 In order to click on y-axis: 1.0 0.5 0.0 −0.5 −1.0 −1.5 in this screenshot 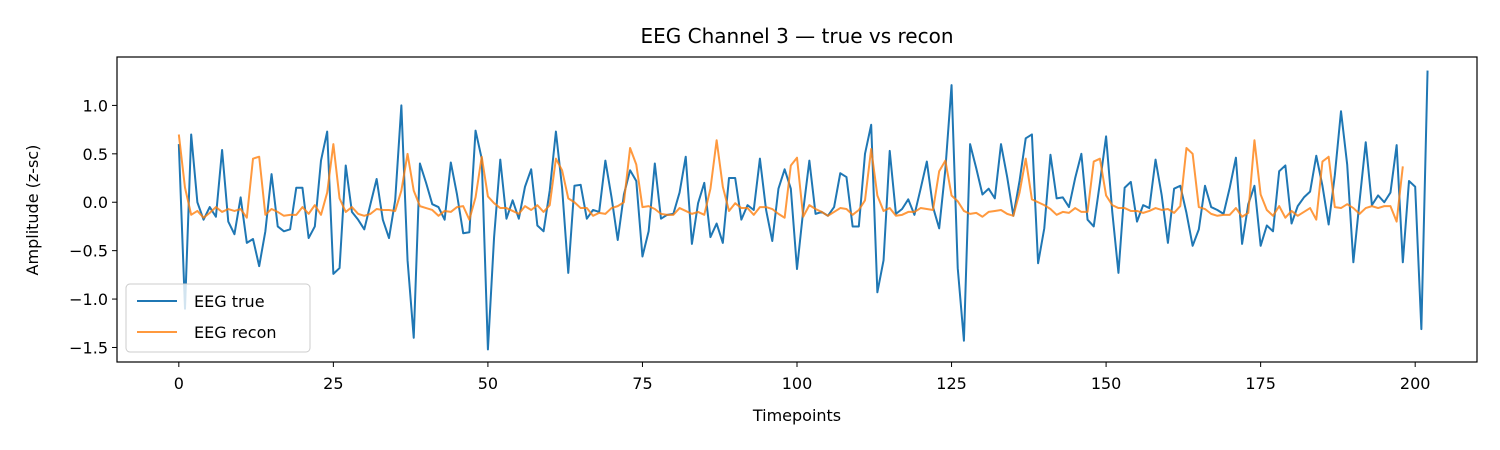, I will do `click(93, 226)`.